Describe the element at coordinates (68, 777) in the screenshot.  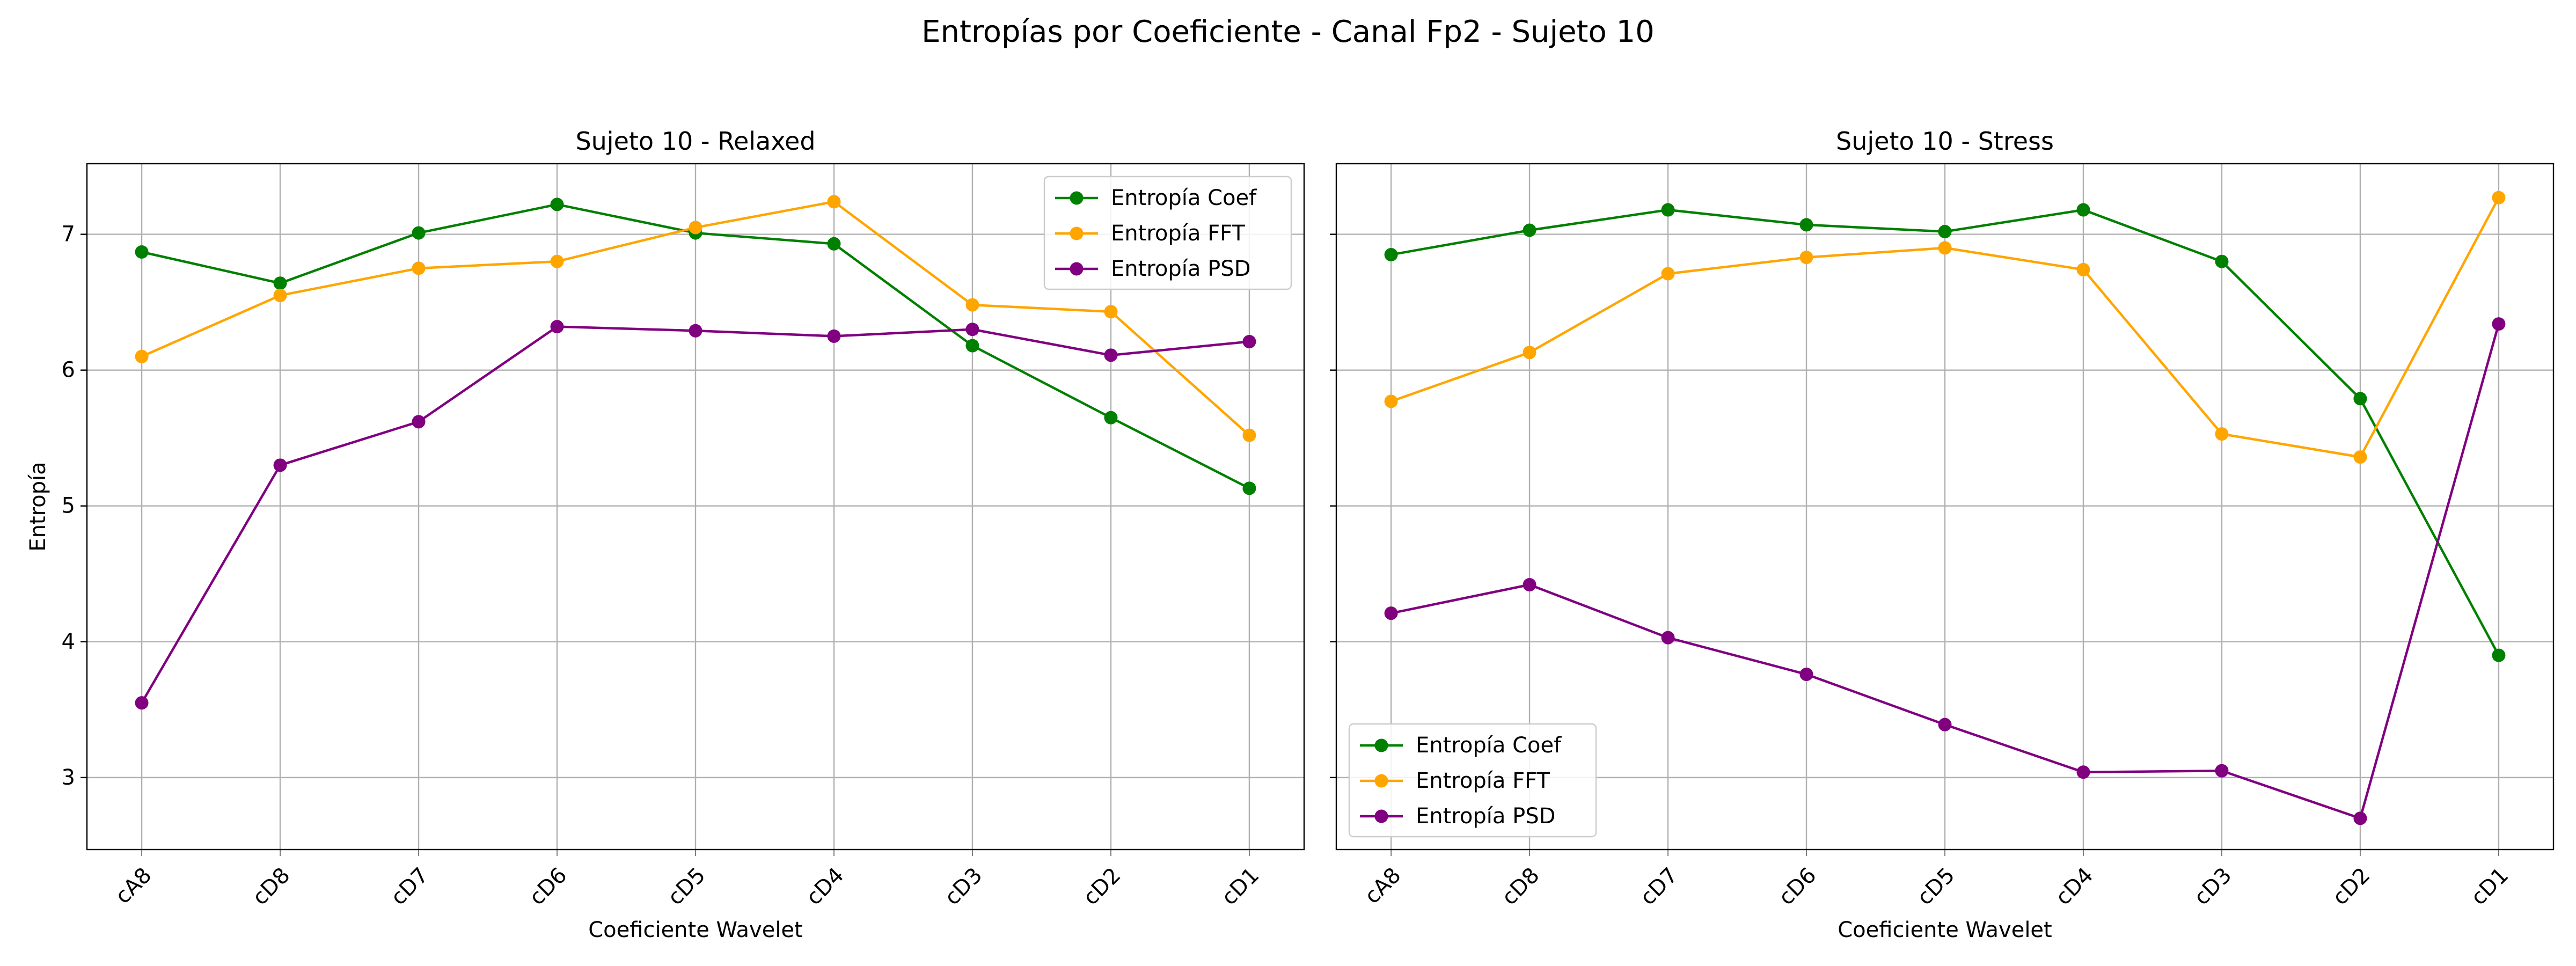
I see `y-tick-label: 3` at that location.